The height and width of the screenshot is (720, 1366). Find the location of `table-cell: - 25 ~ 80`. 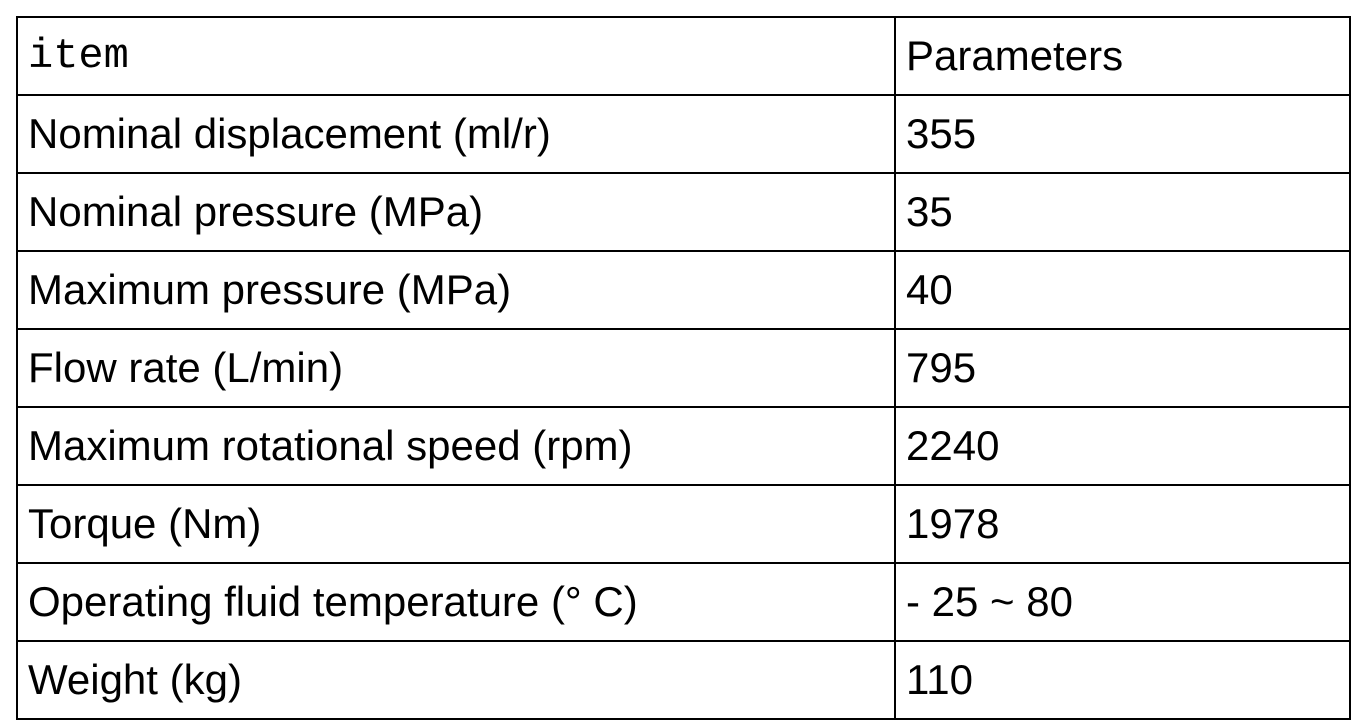

table-cell: - 25 ~ 80 is located at coordinates (1122, 602).